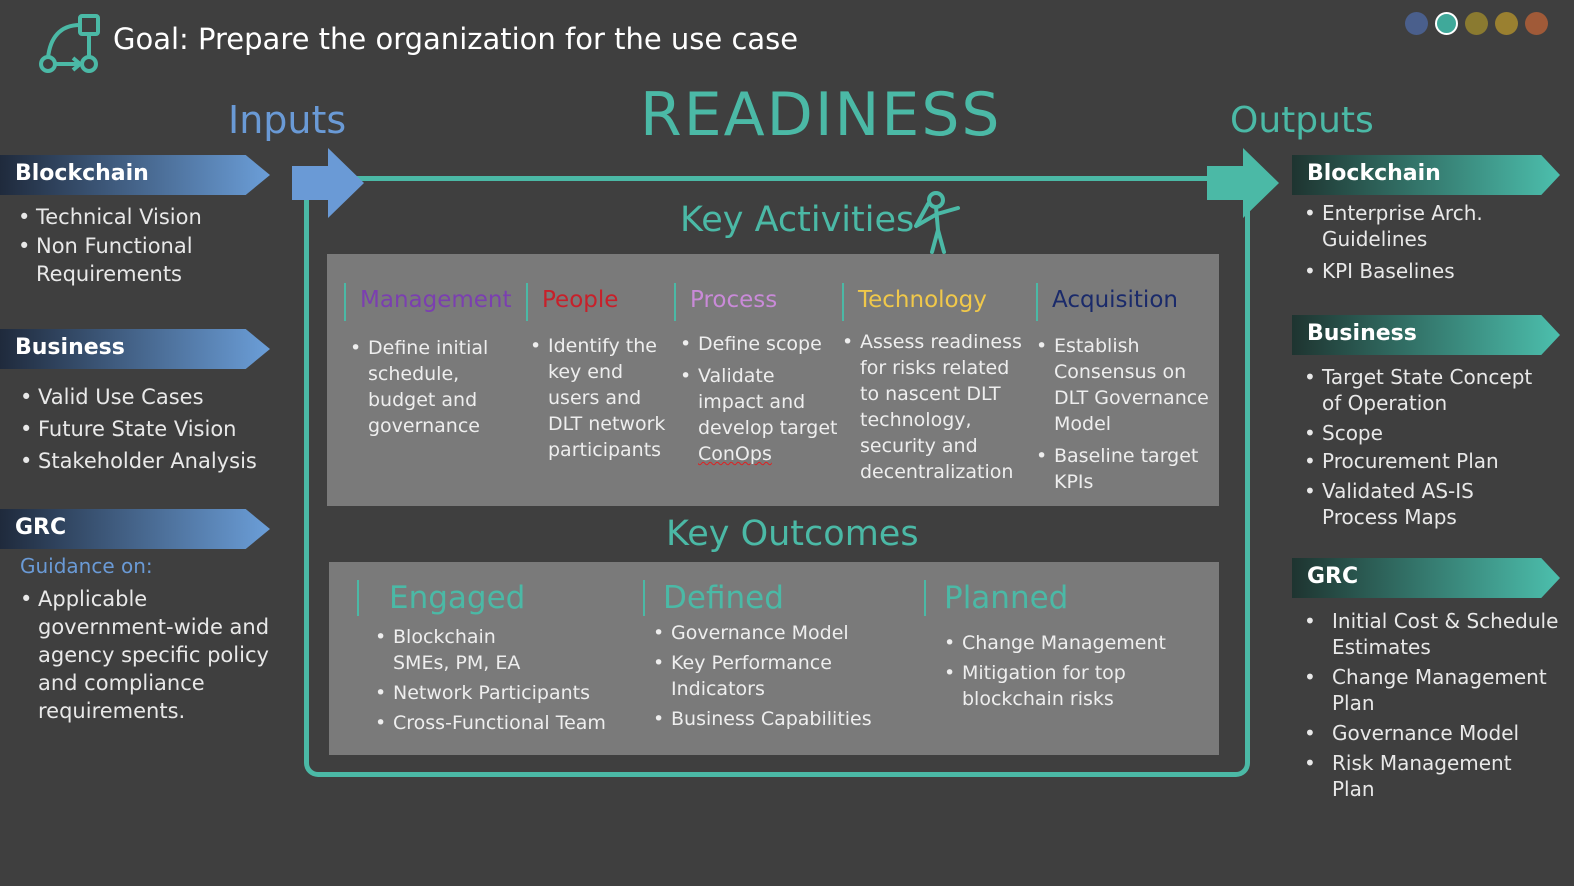 The height and width of the screenshot is (886, 1574). I want to click on list-item: Business Capabilities, so click(763, 719).